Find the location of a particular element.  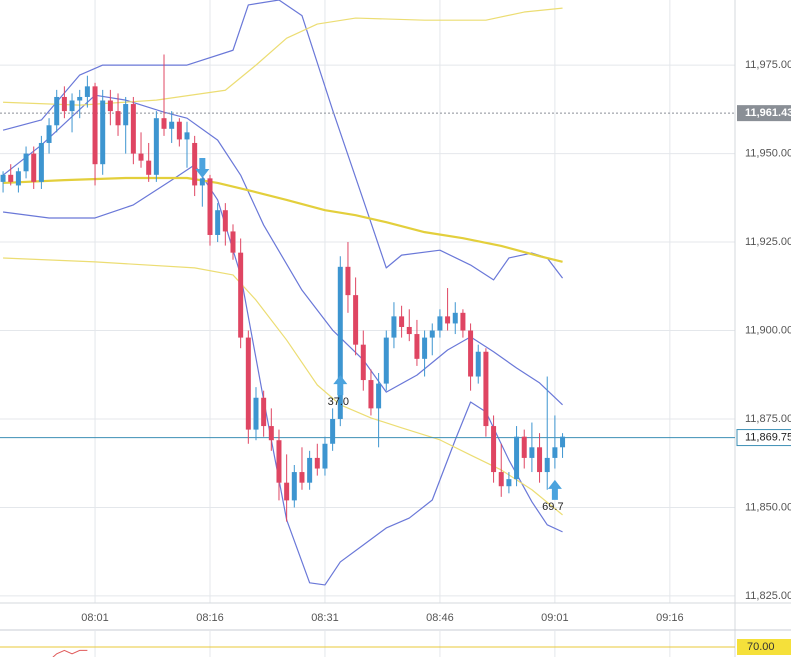

x-tick-label: 08:46 is located at coordinates (440, 618).